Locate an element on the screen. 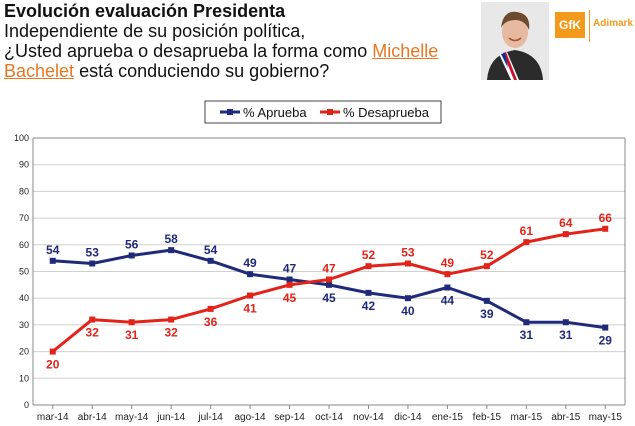 The image size is (635, 426). data-label-desaprueba: 45 is located at coordinates (290, 298).